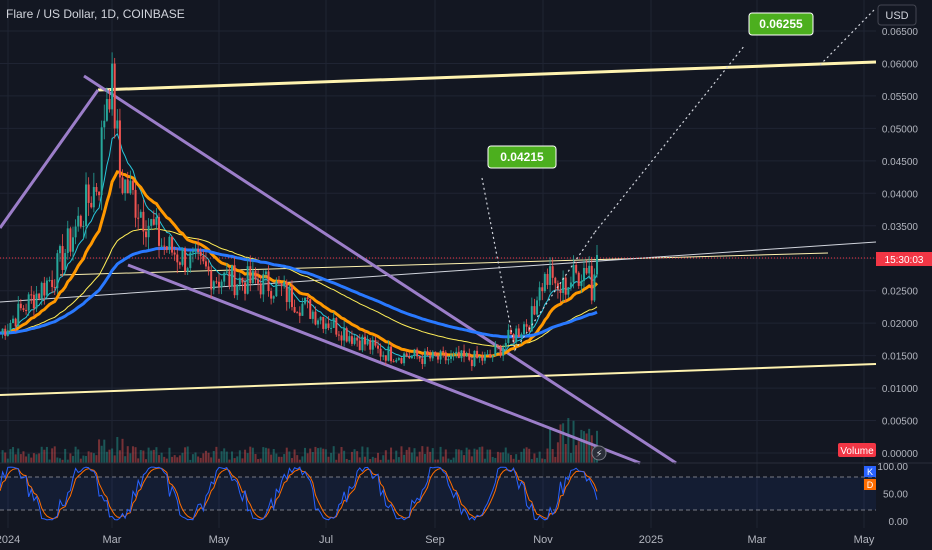  I want to click on currency-label: USD, so click(896, 16).